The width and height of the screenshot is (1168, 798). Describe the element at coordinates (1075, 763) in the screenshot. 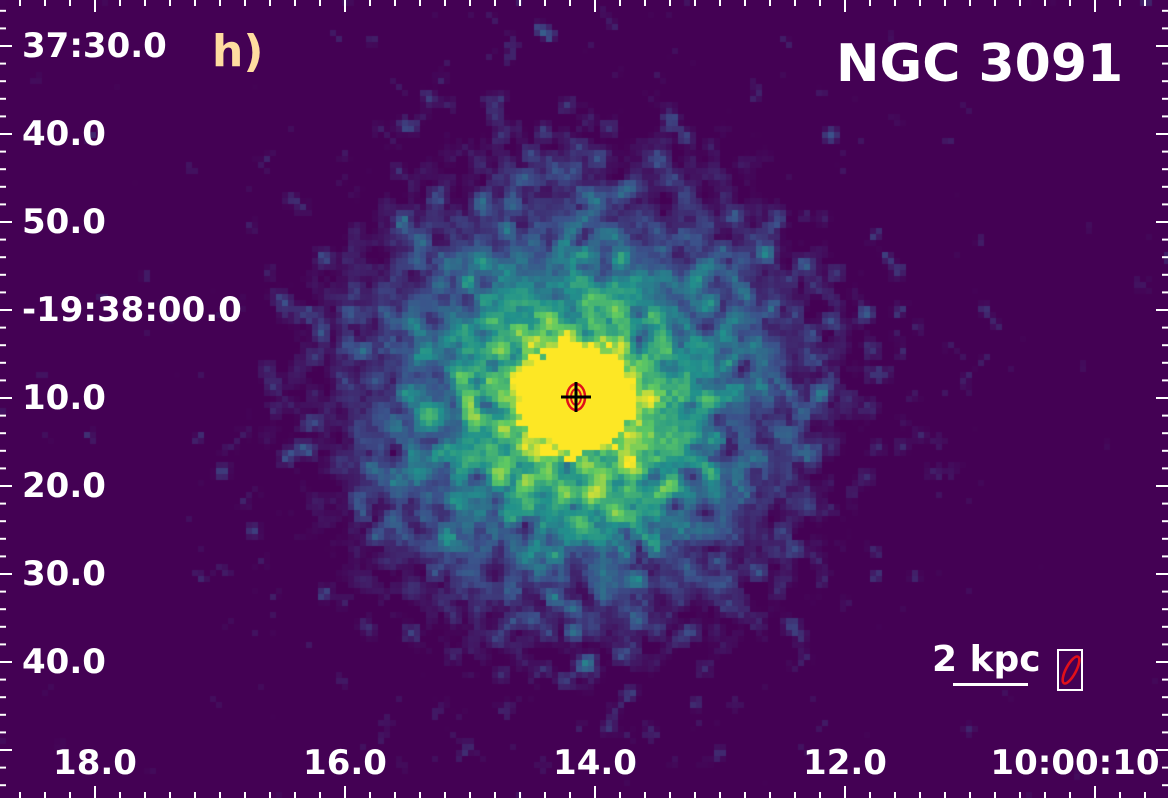

I see `ra-tick-label: 10:00:10` at that location.